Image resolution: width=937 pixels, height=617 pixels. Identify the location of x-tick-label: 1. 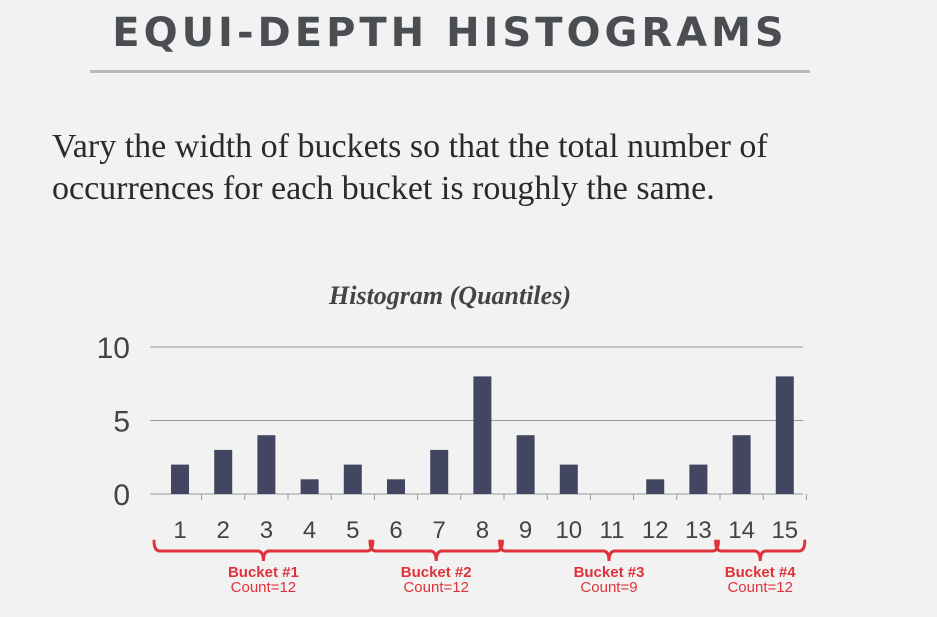
(179, 530).